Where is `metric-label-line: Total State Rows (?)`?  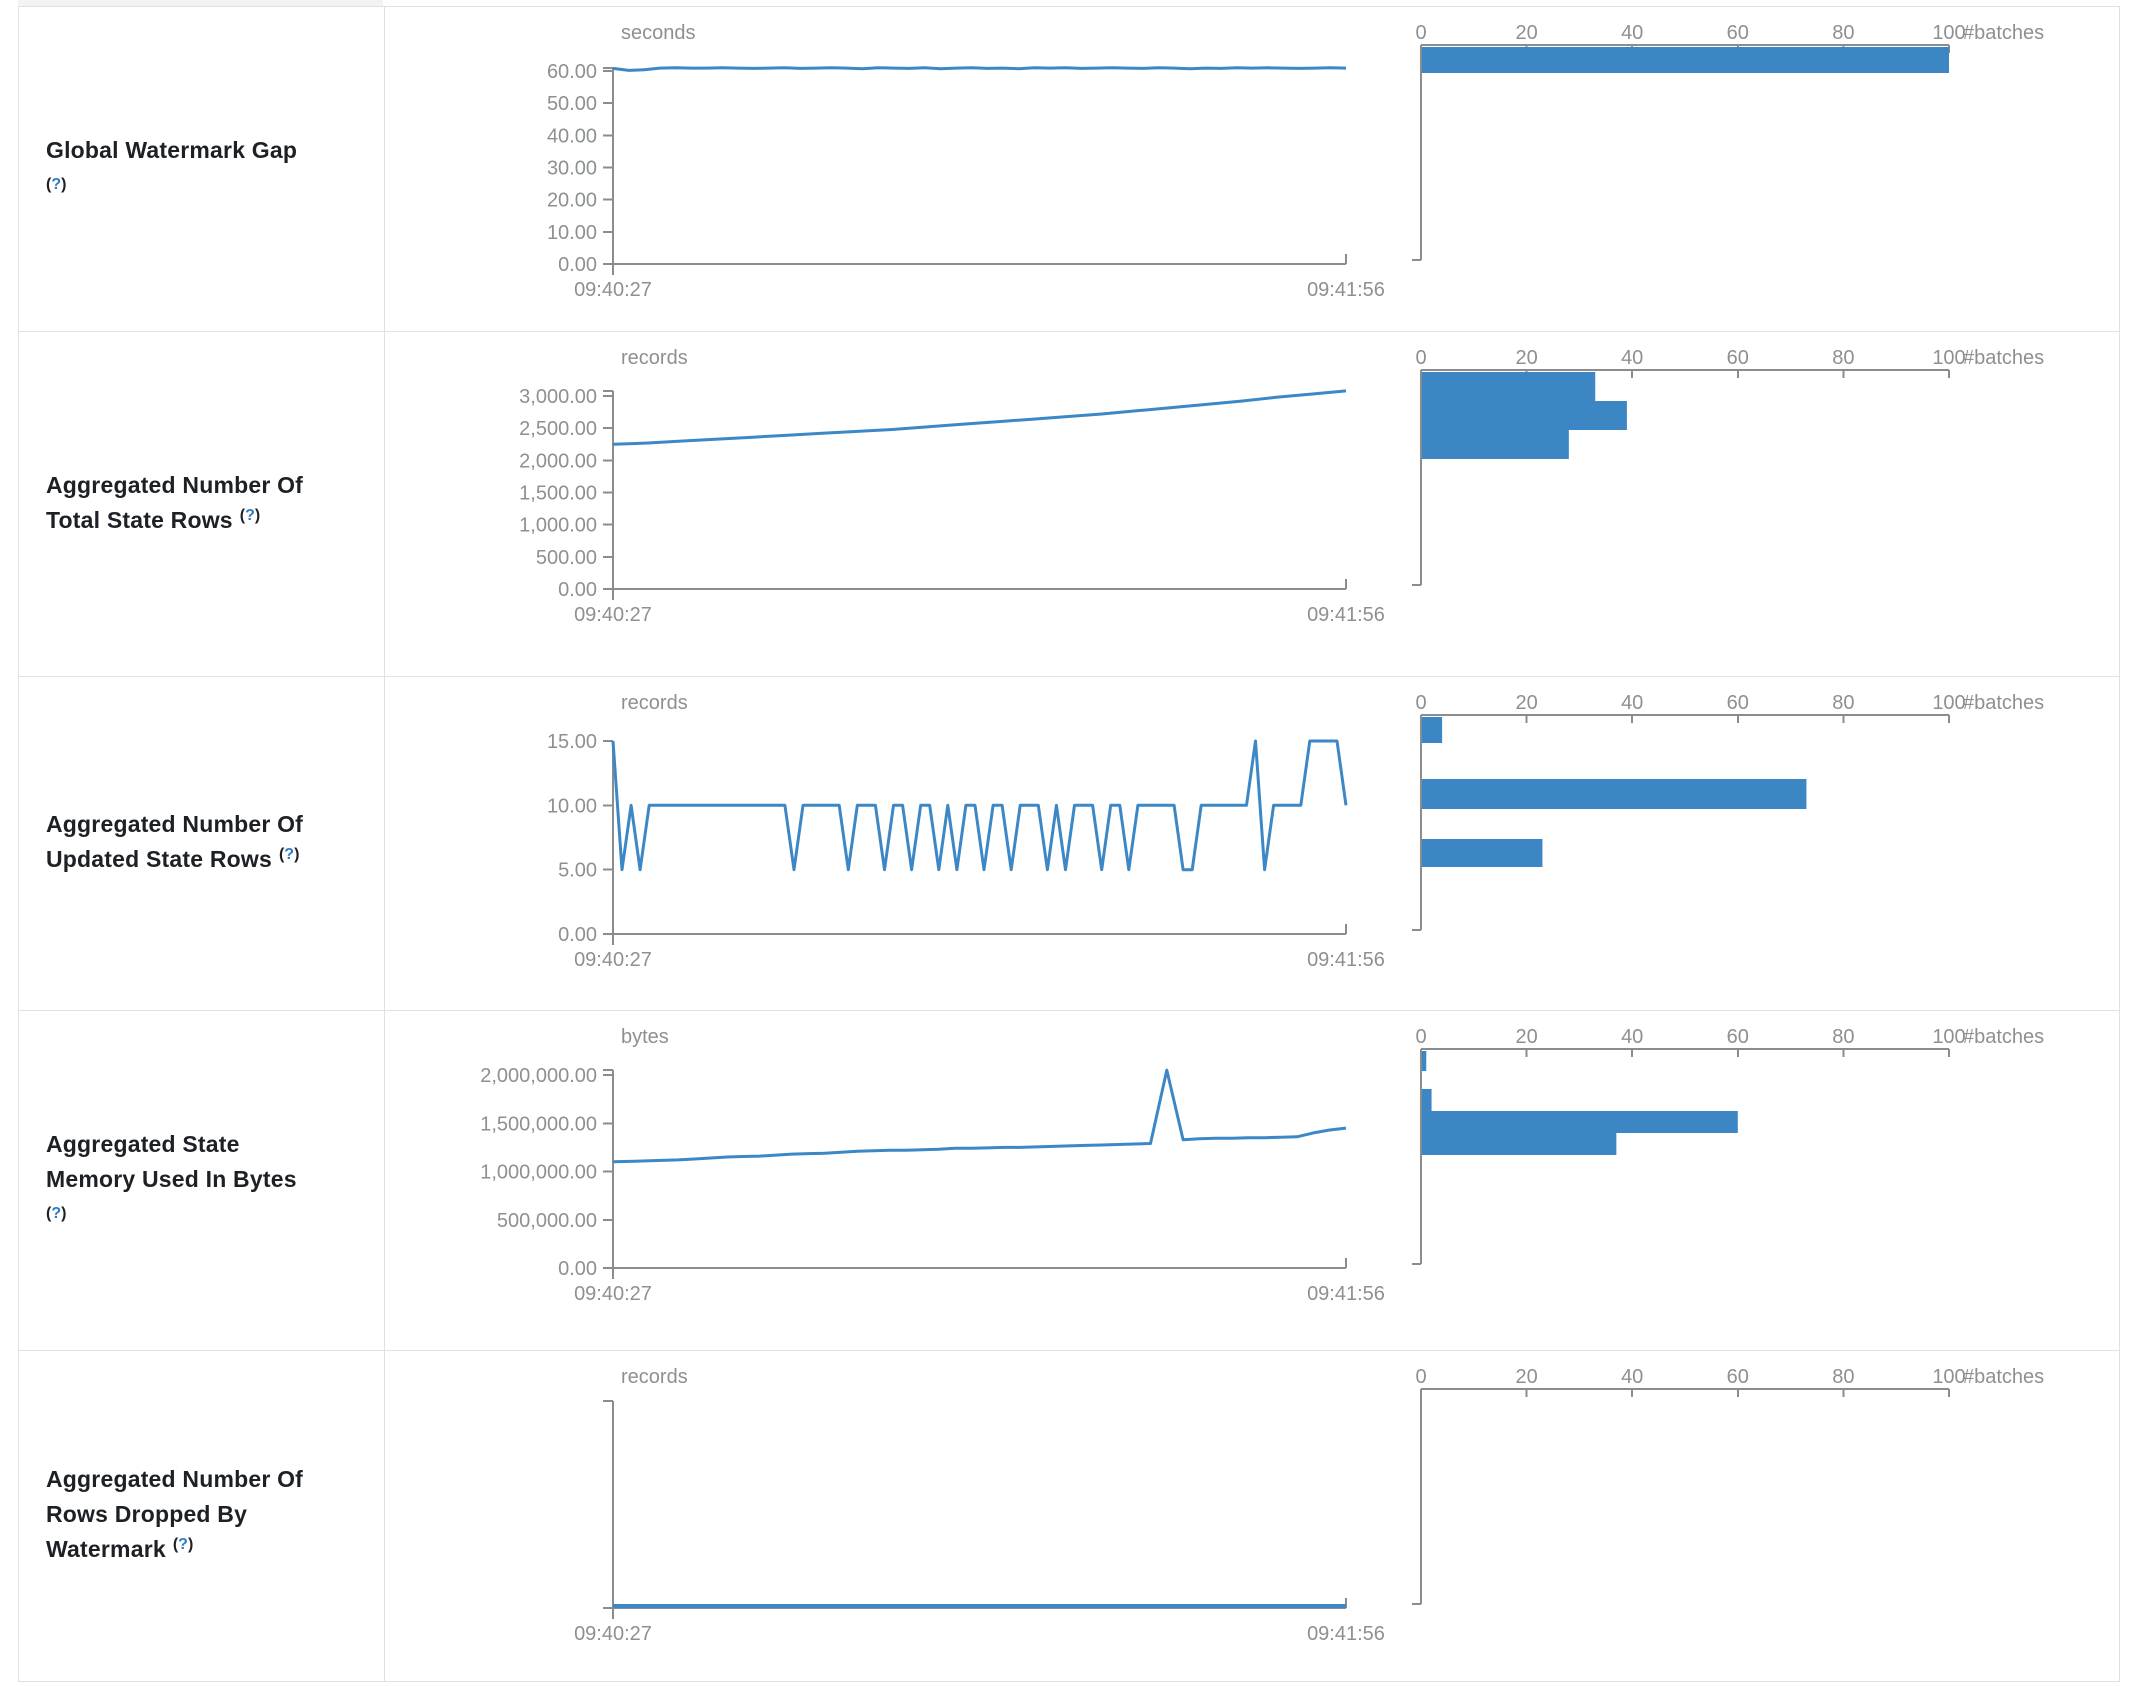
metric-label-line: Total State Rows (?) is located at coordinates (174, 522).